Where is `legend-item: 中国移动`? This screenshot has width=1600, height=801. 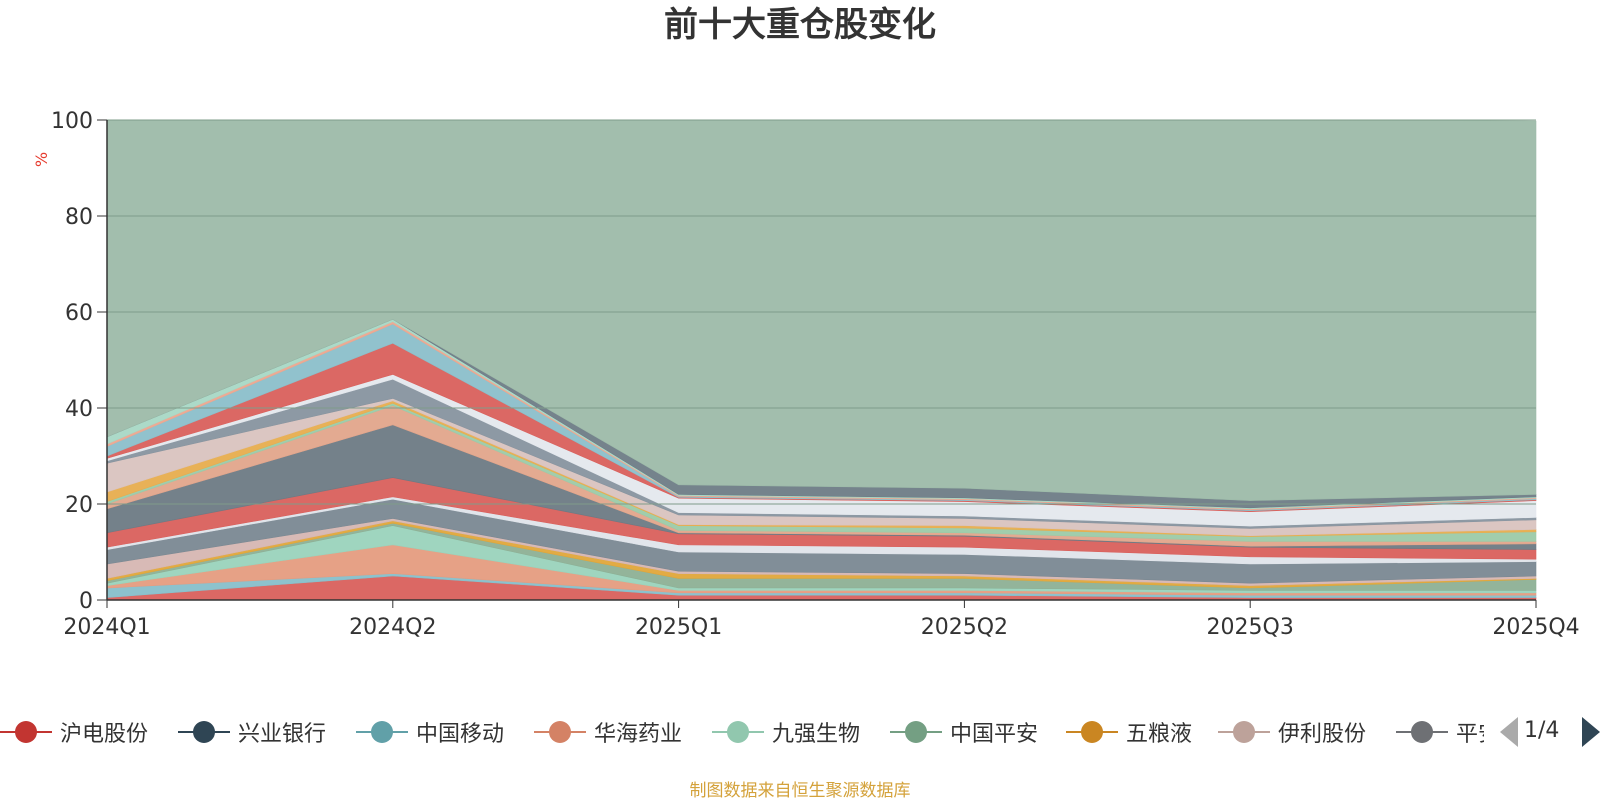 legend-item: 中国移动 is located at coordinates (430, 732).